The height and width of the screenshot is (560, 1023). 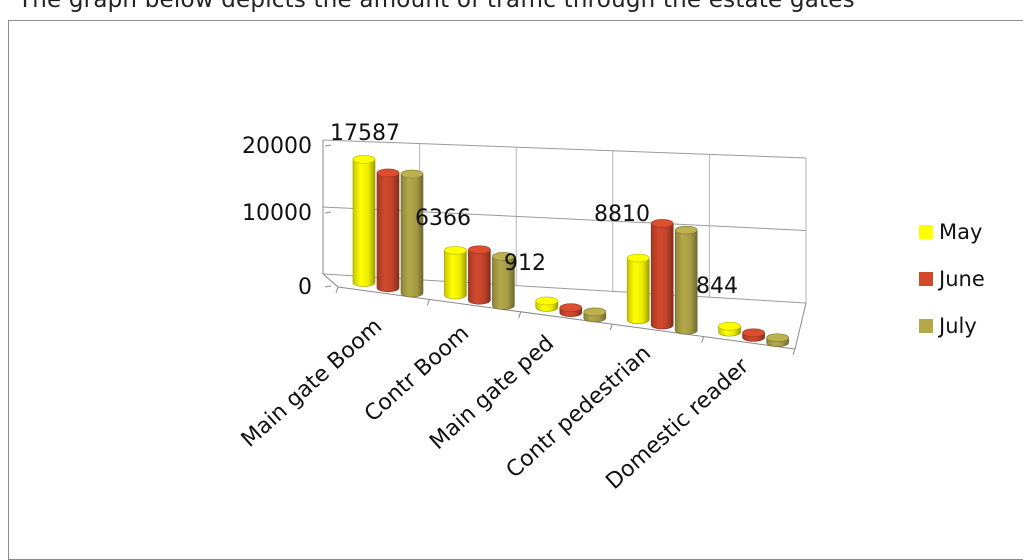 What do you see at coordinates (566, 318) in the screenshot?
I see `x-axis` at bounding box center [566, 318].